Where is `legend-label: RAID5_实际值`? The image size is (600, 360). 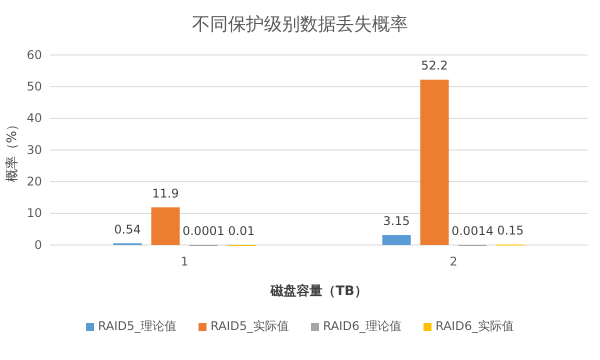
legend-label: RAID5_实际值 is located at coordinates (249, 326).